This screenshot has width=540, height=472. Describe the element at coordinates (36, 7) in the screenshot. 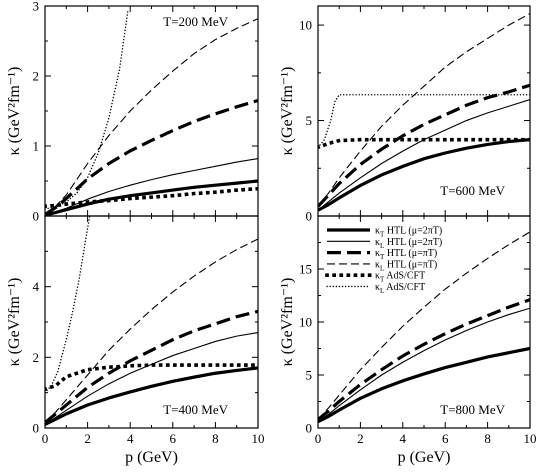

I see `y-tick-label: 3` at that location.